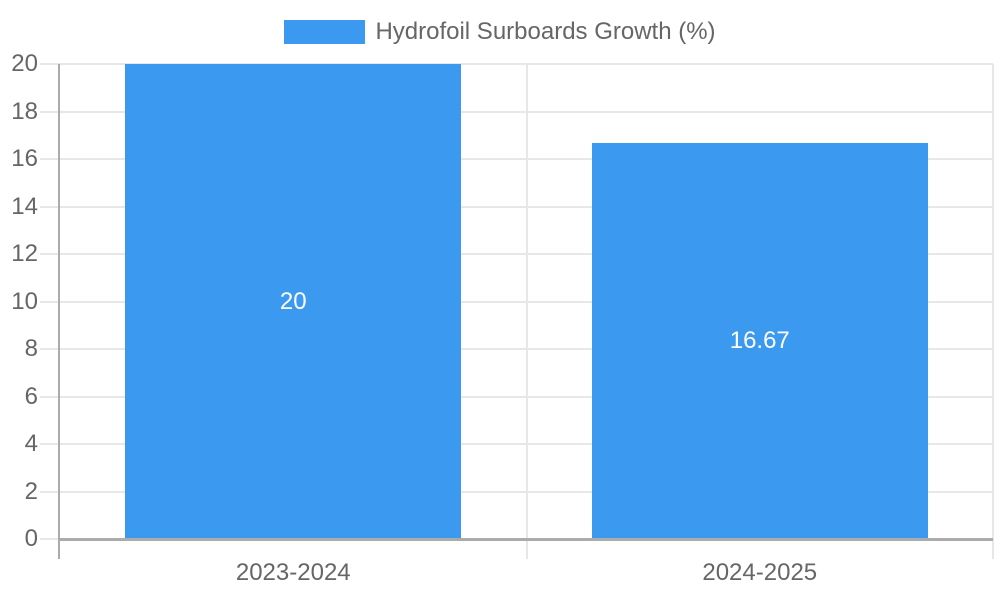 The image size is (1000, 600). I want to click on chart-legend: Hydrofoil Surboards Growth (%), so click(500, 31).